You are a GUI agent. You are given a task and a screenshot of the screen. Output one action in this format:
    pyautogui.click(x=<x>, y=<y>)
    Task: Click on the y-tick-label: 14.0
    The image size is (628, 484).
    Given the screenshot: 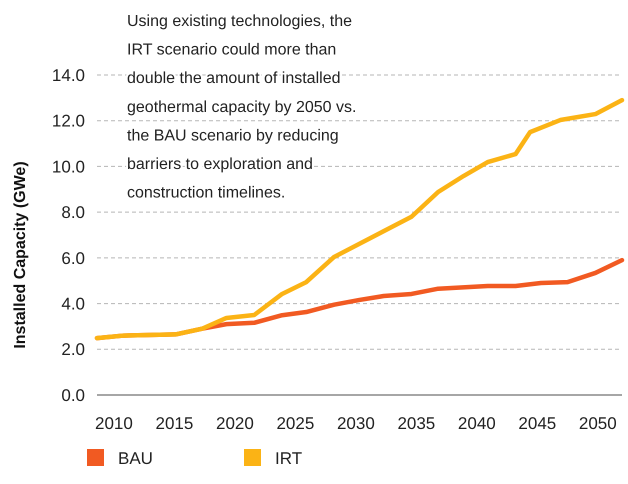 What is the action you would take?
    pyautogui.click(x=68, y=75)
    